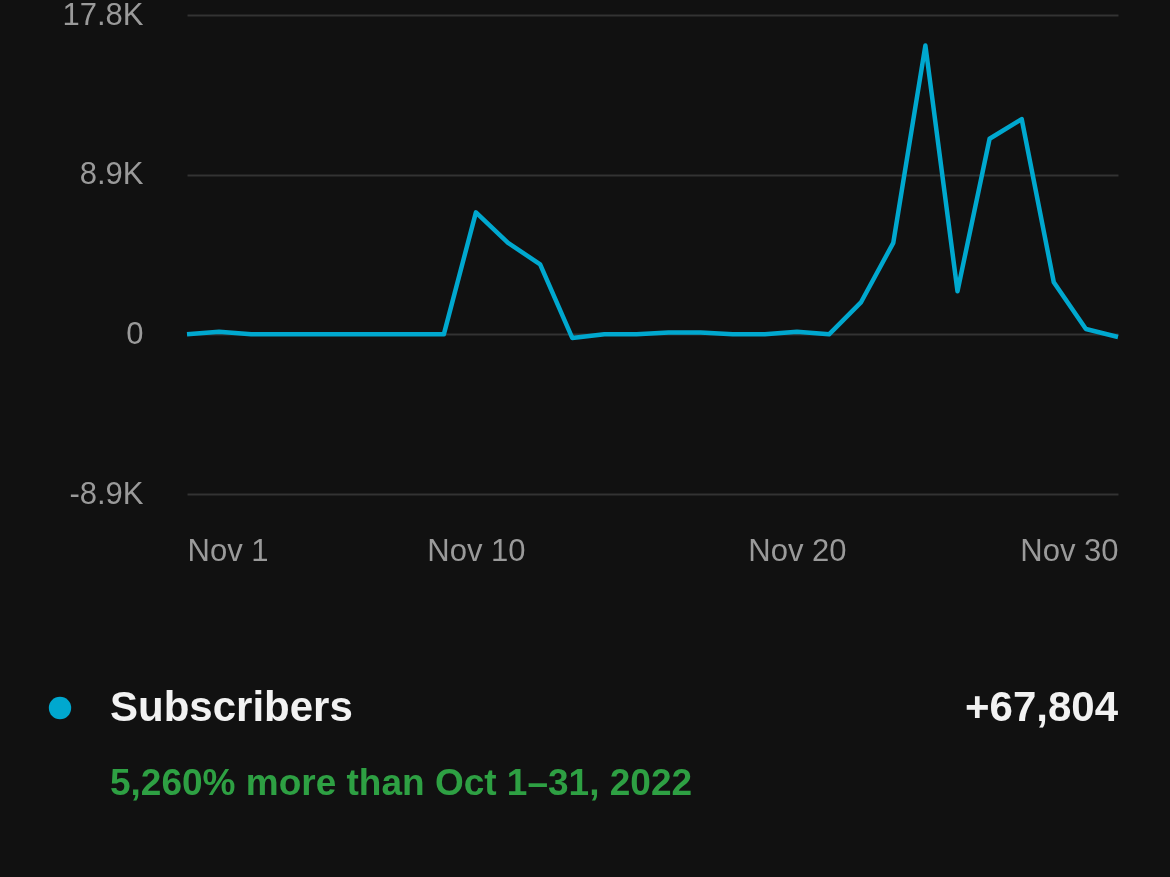  What do you see at coordinates (135, 333) in the screenshot?
I see `y-tick-label: 0` at bounding box center [135, 333].